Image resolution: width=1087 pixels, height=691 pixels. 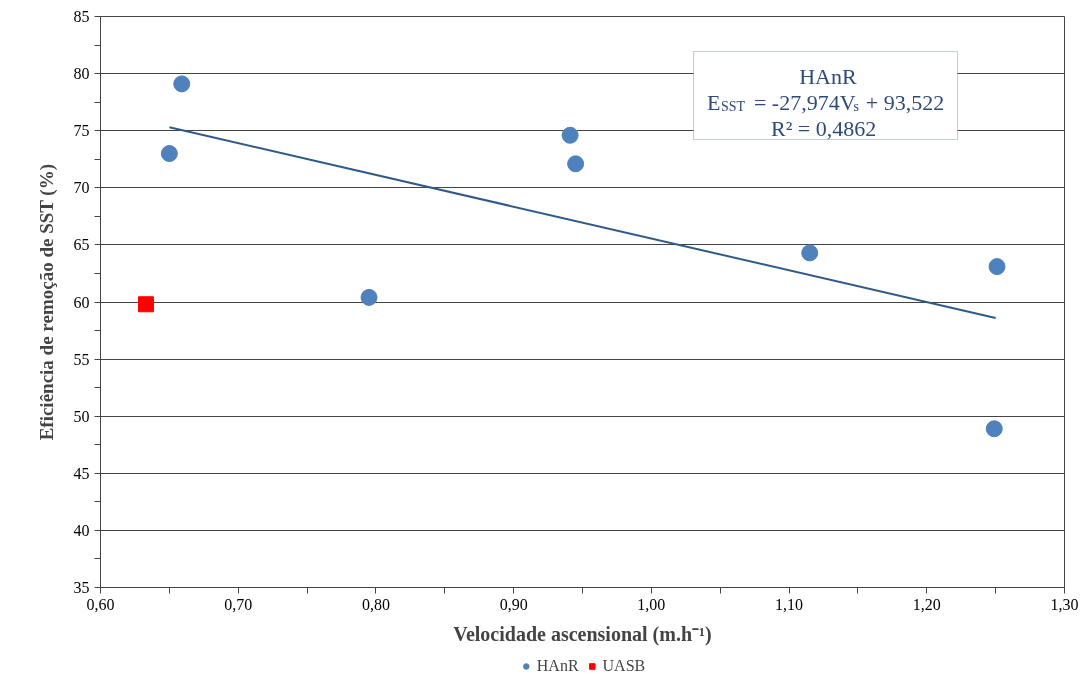 I want to click on y-tick-label: 75, so click(x=81, y=131).